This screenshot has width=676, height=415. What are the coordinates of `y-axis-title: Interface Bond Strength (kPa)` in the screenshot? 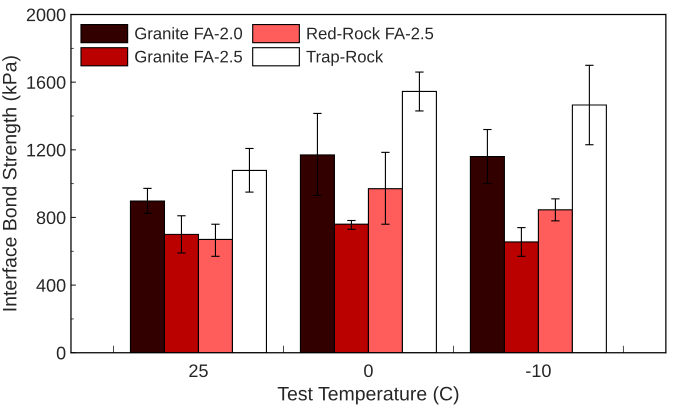 It's located at (11, 183).